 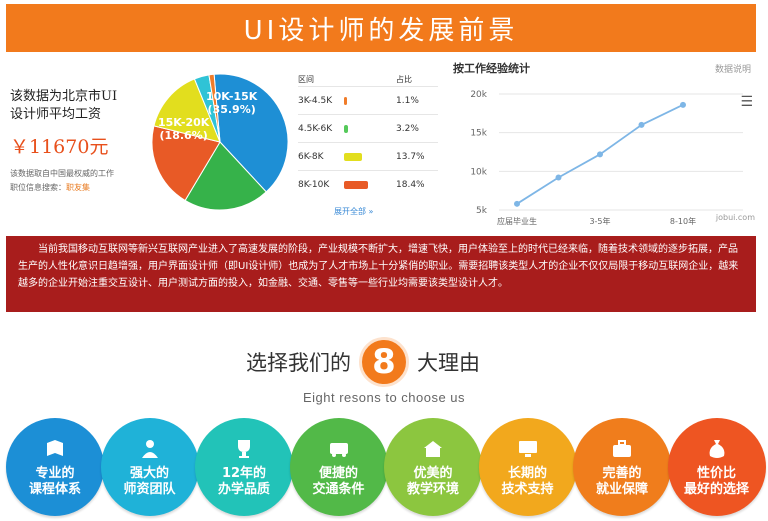 I want to click on table-header: 区间 占比, so click(x=368, y=79).